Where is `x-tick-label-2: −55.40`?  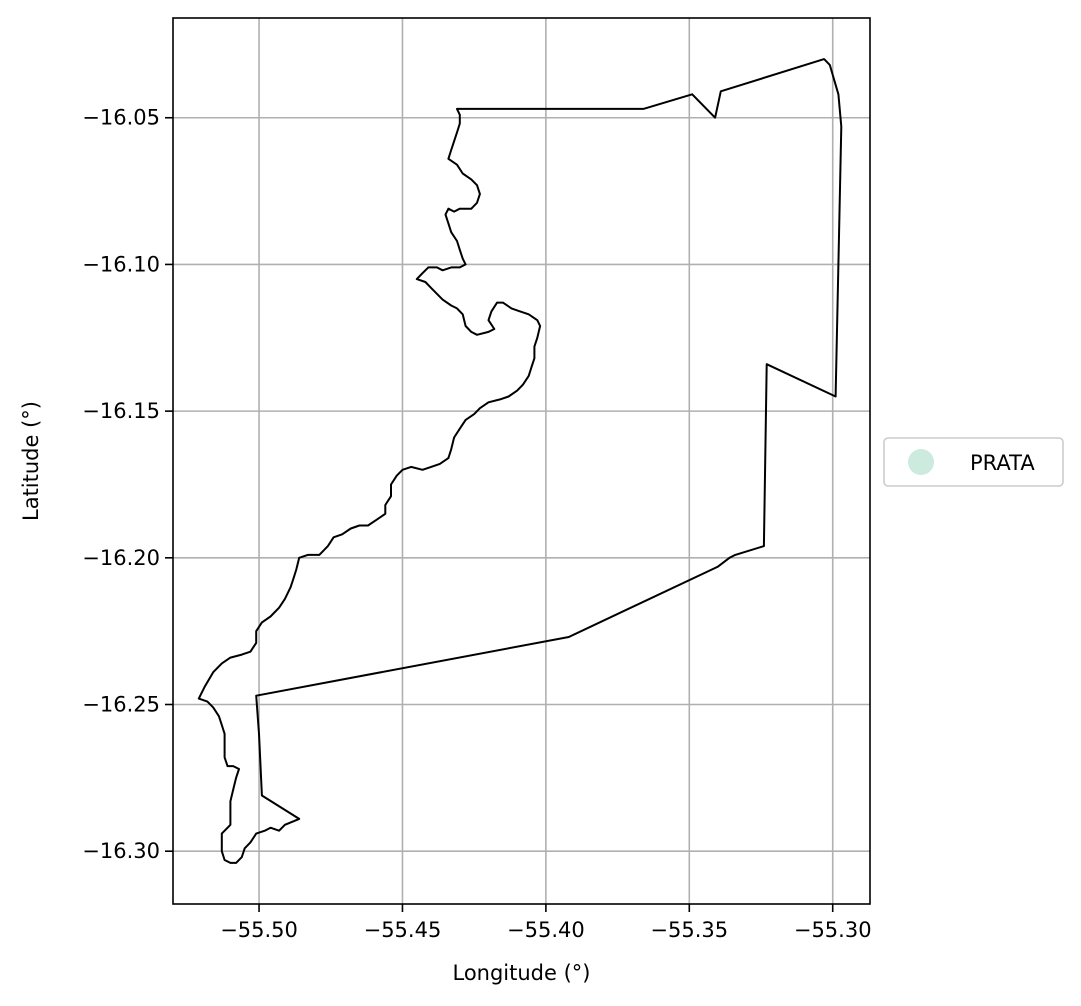 x-tick-label-2: −55.40 is located at coordinates (546, 930).